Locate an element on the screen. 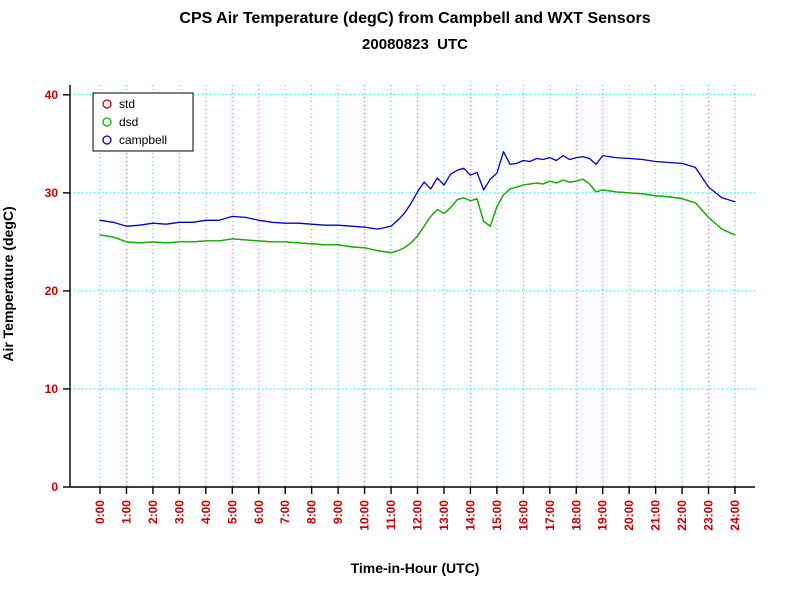  x-tick-label: 21:00 is located at coordinates (656, 515).